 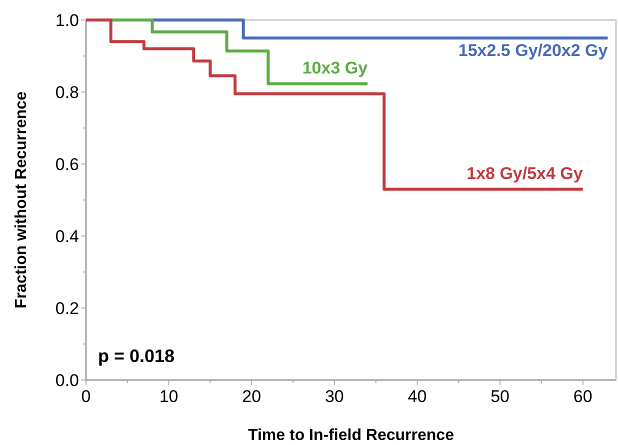 I want to click on x-tick-label: 20, so click(x=252, y=396).